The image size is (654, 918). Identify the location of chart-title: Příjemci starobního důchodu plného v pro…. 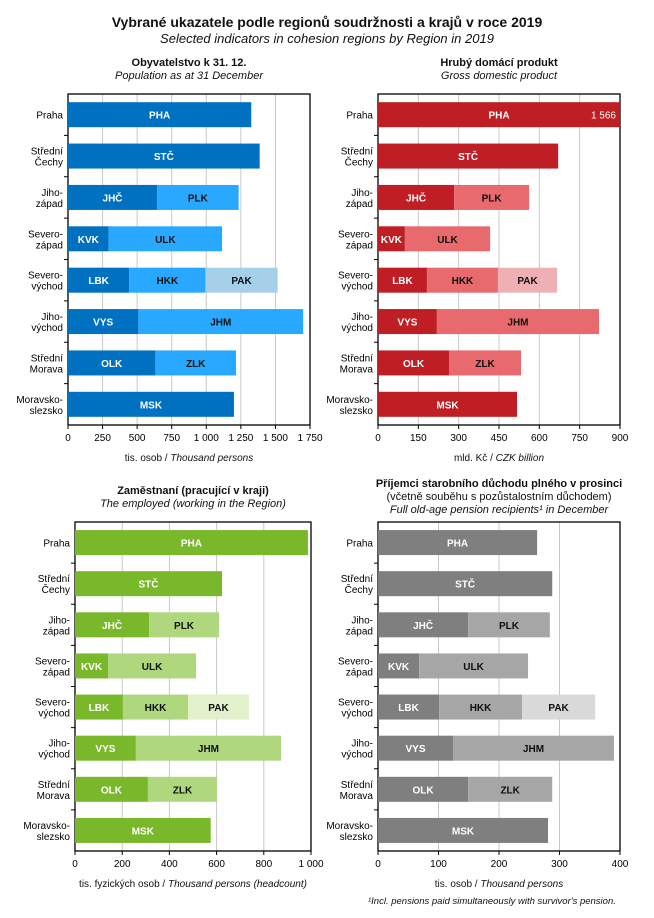
(496, 497).